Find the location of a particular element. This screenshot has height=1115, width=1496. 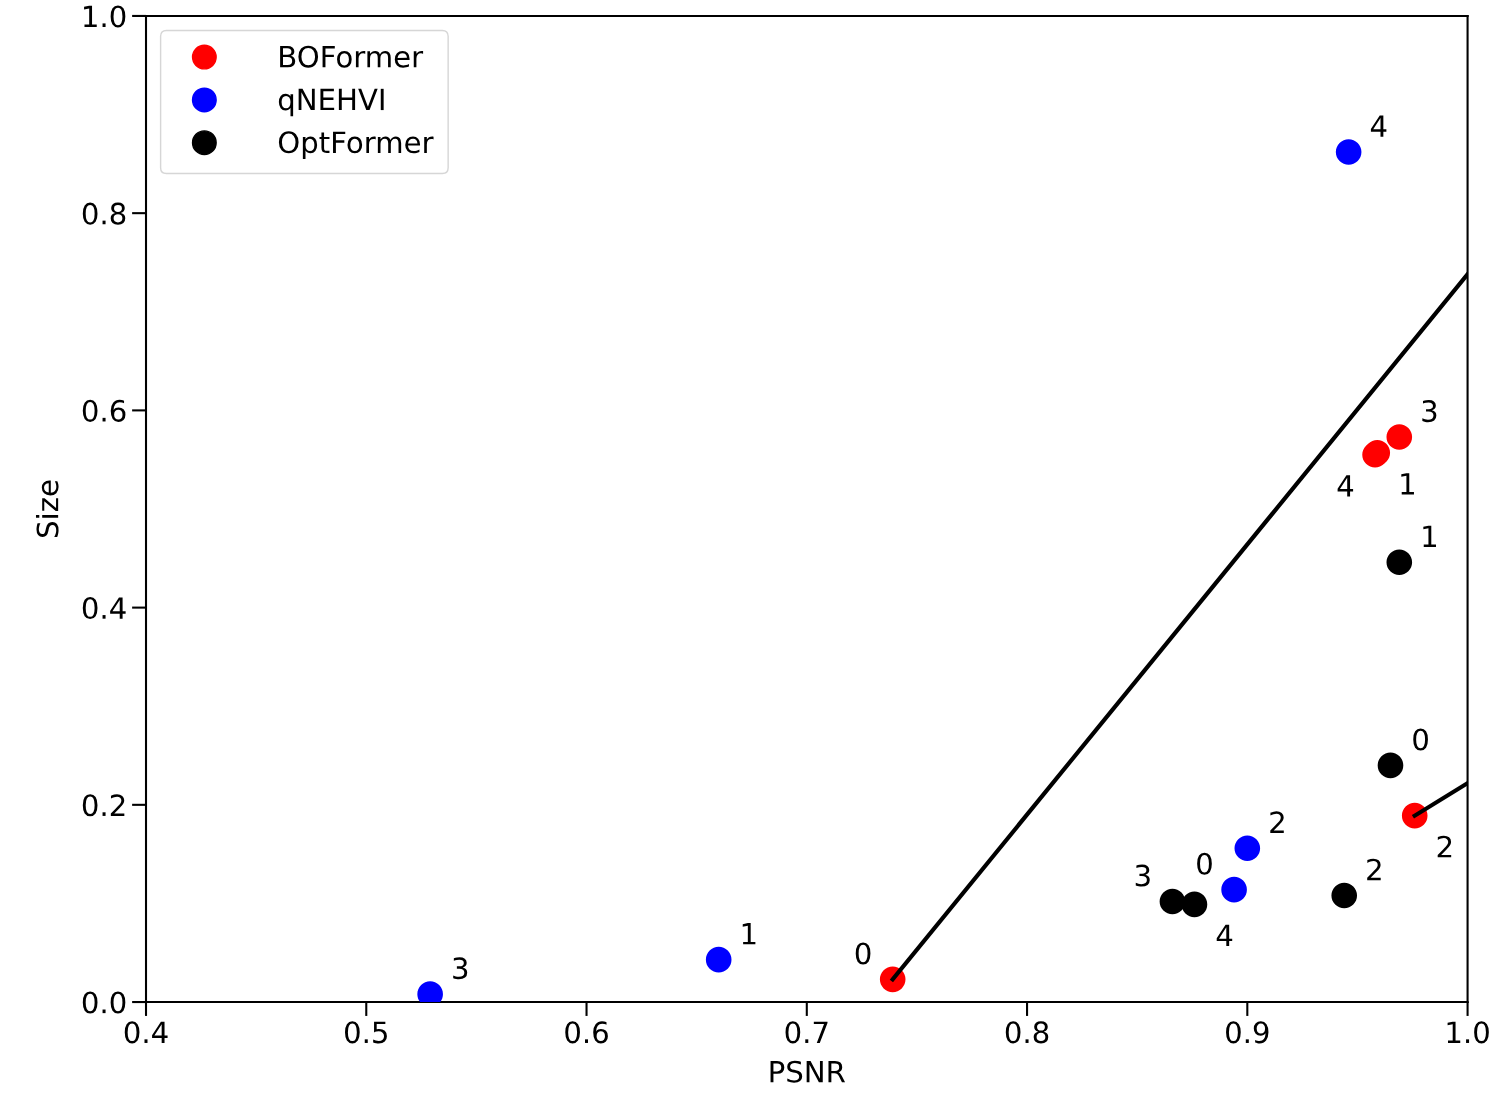

x-axis-title: PSNR is located at coordinates (808, 1071).